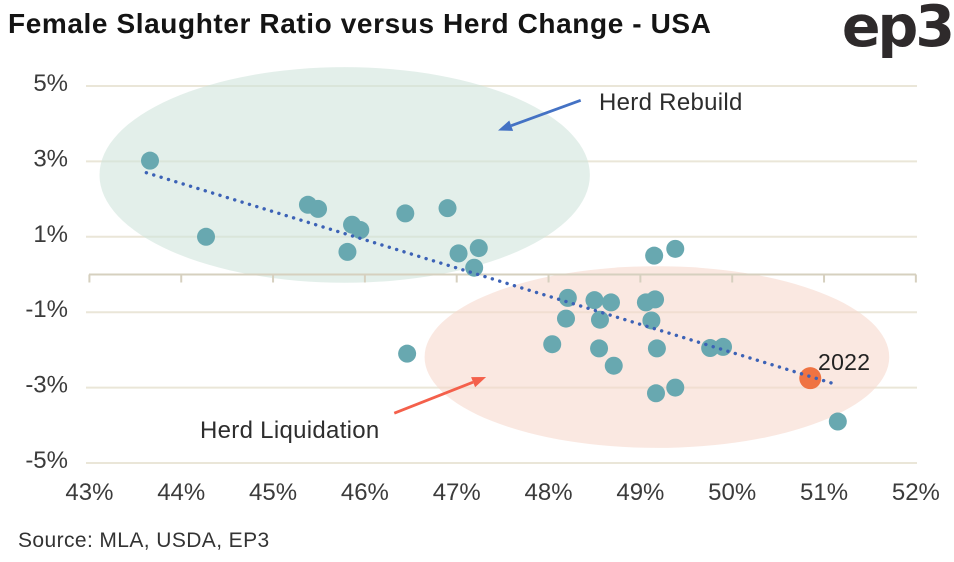  I want to click on x-axis-tick-label: 43%, so click(89, 492).